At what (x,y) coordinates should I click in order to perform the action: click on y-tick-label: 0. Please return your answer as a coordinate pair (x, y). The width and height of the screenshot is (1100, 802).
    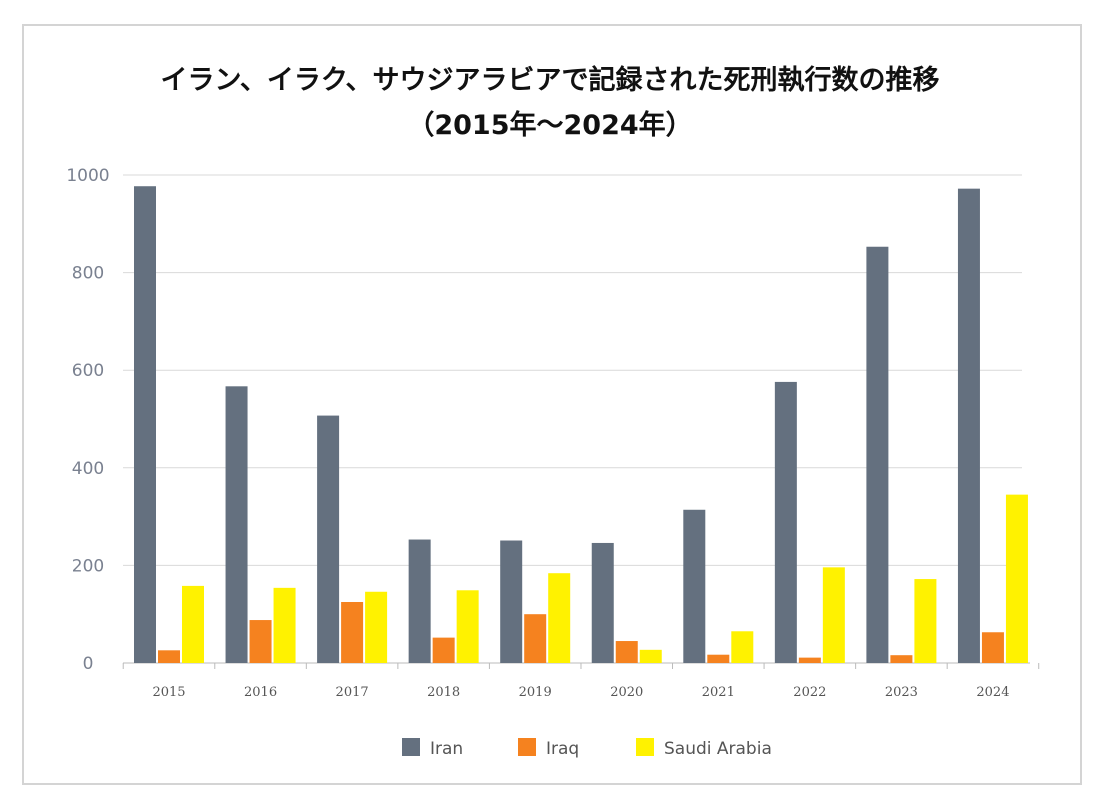
    Looking at the image, I should click on (88, 664).